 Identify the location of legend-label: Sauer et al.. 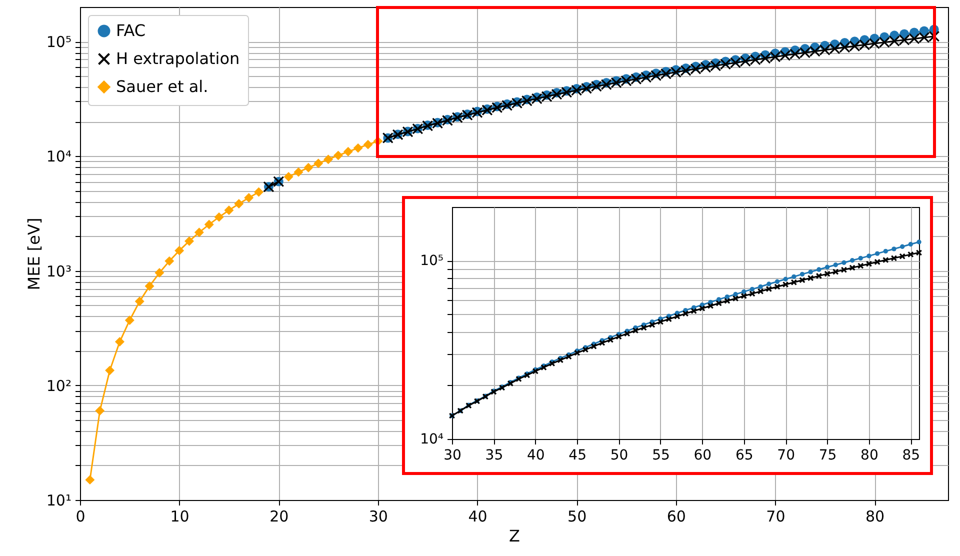
(162, 86).